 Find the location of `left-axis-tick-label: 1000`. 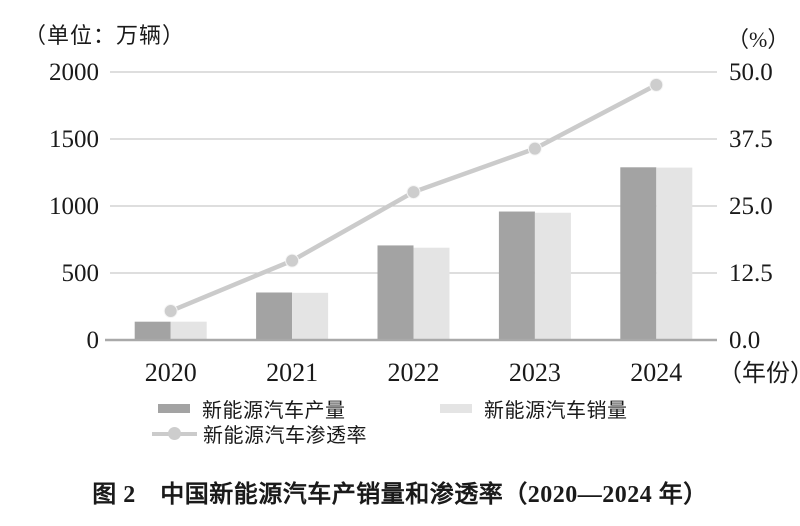

left-axis-tick-label: 1000 is located at coordinates (74, 206).